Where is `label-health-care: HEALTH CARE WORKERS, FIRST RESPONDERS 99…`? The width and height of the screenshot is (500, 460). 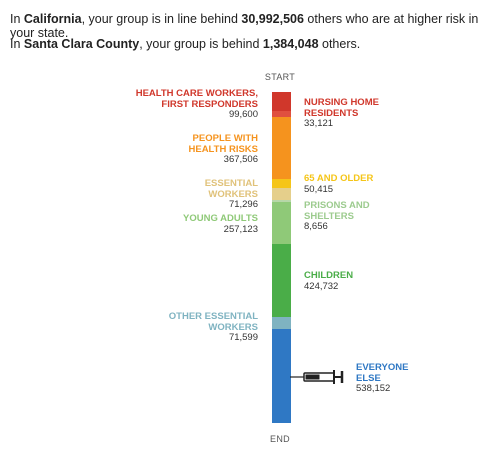 label-health-care: HEALTH CARE WORKERS, FIRST RESPONDERS 99… is located at coordinates (188, 104).